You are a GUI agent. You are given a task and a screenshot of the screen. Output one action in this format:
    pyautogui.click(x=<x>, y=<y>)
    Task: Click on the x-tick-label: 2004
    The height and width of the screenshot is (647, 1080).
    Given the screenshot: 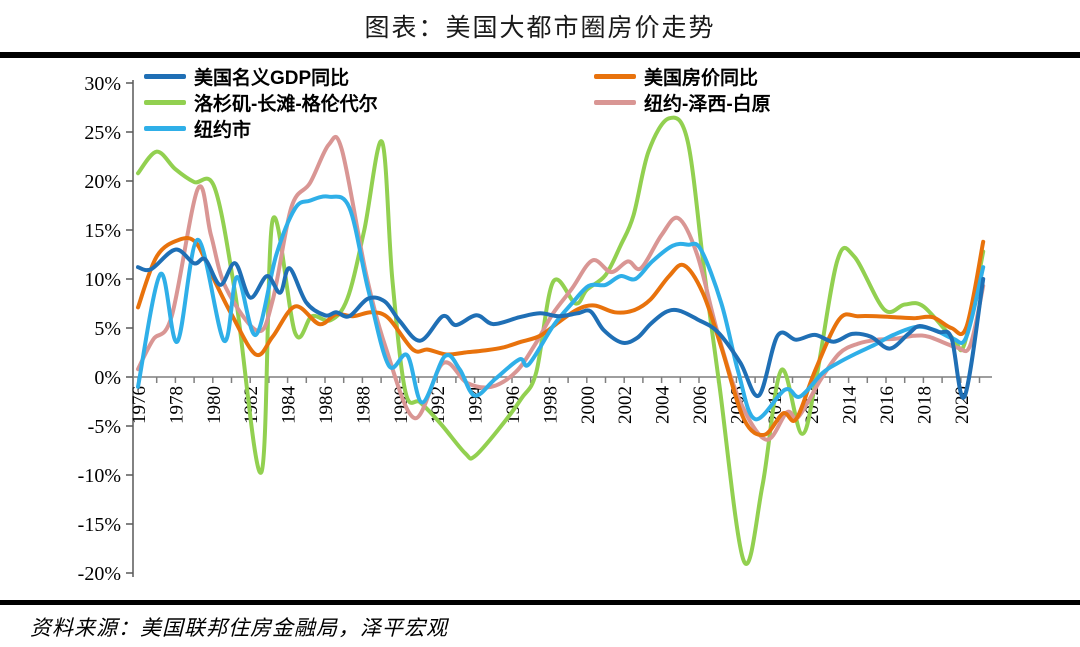 What is the action you would take?
    pyautogui.click(x=663, y=405)
    